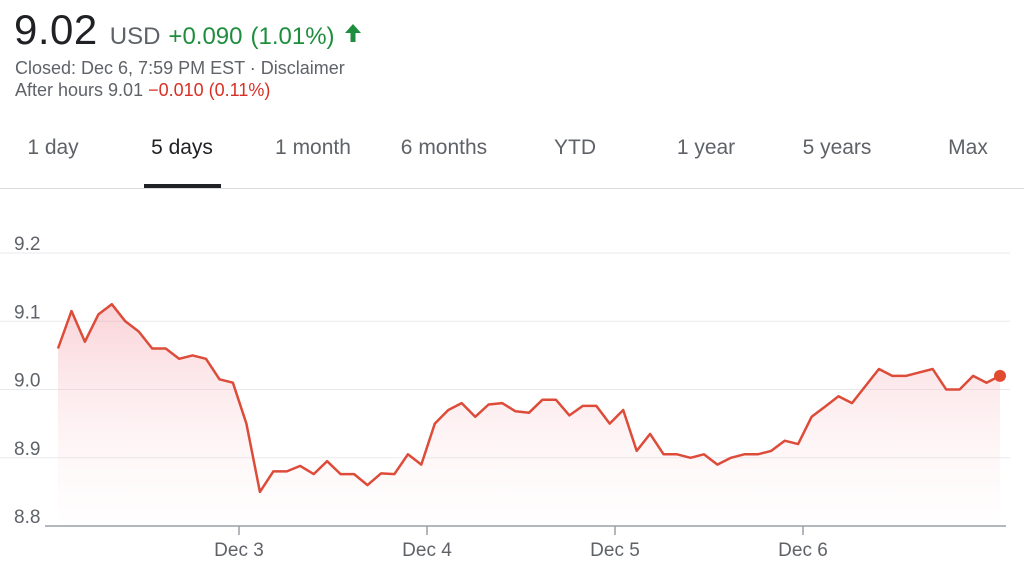 Image resolution: width=1024 pixels, height=568 pixels. What do you see at coordinates (182, 147) in the screenshot?
I see `tab-5-days: 5 days` at bounding box center [182, 147].